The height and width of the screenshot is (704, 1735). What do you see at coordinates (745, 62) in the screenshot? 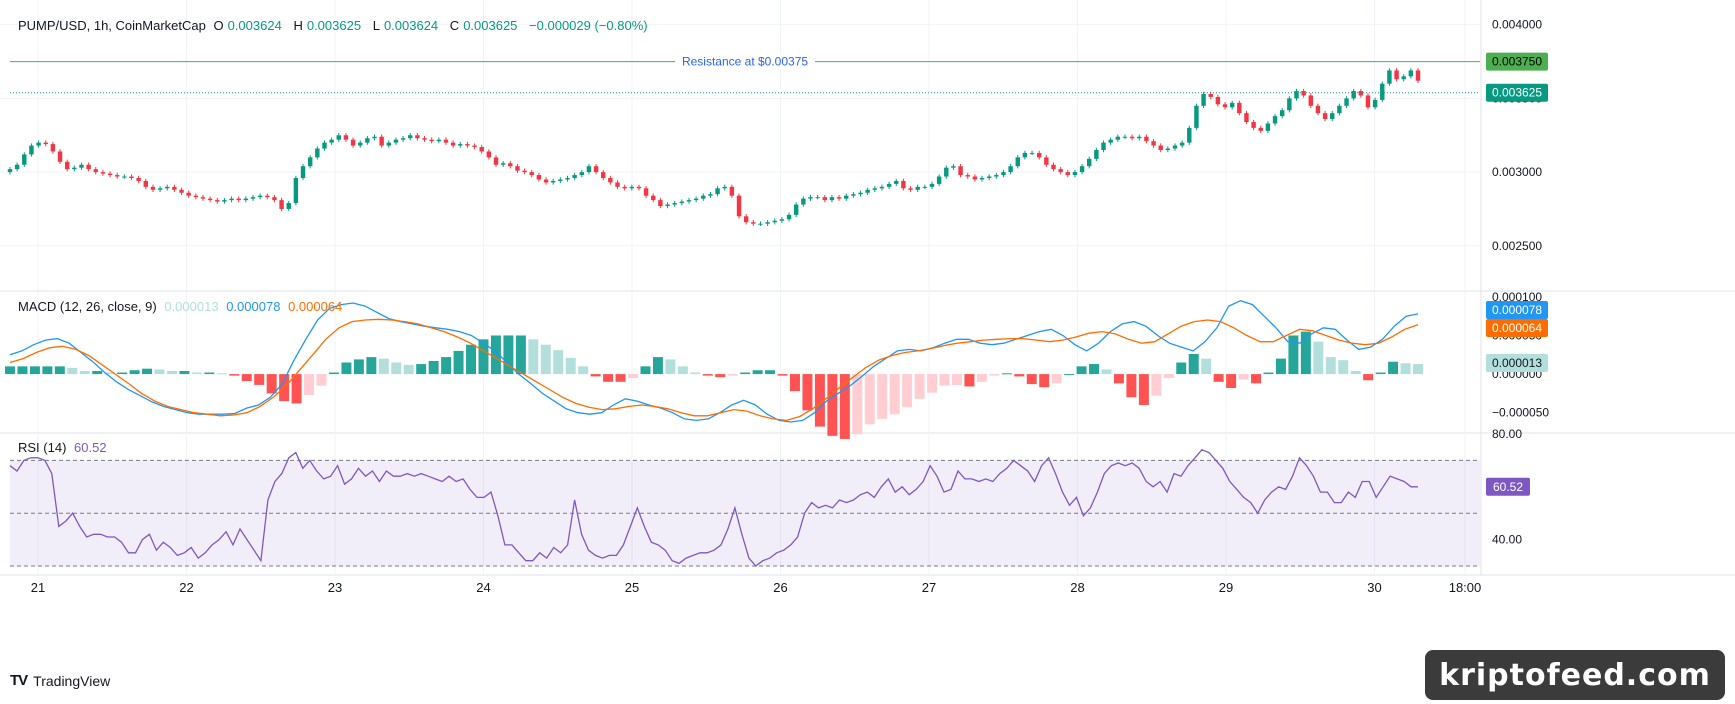
I see `resistance-label: Resistance at $0.00375` at bounding box center [745, 62].